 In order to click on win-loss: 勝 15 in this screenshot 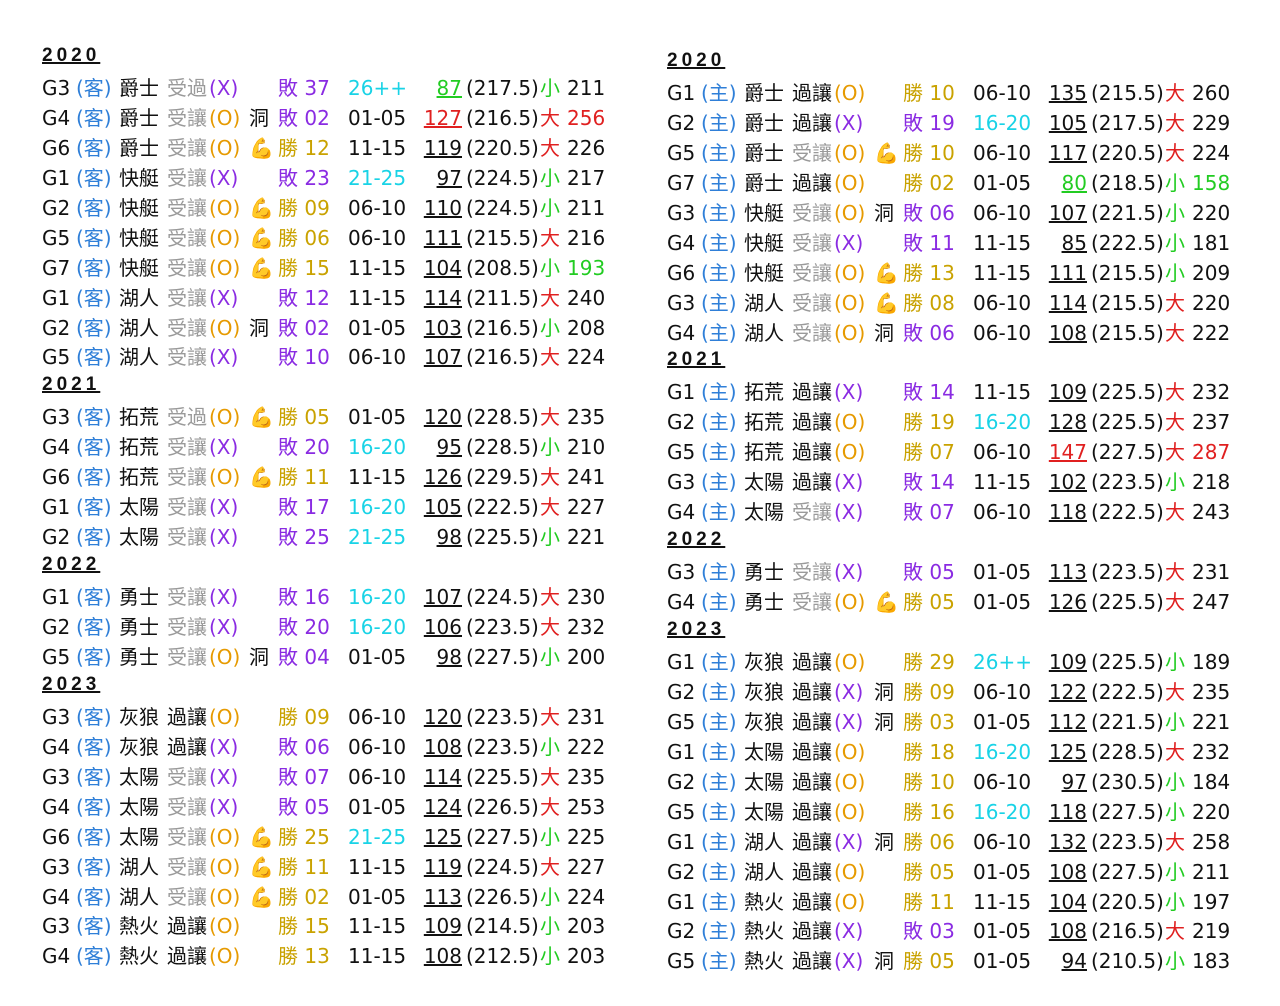, I will do `click(304, 267)`.